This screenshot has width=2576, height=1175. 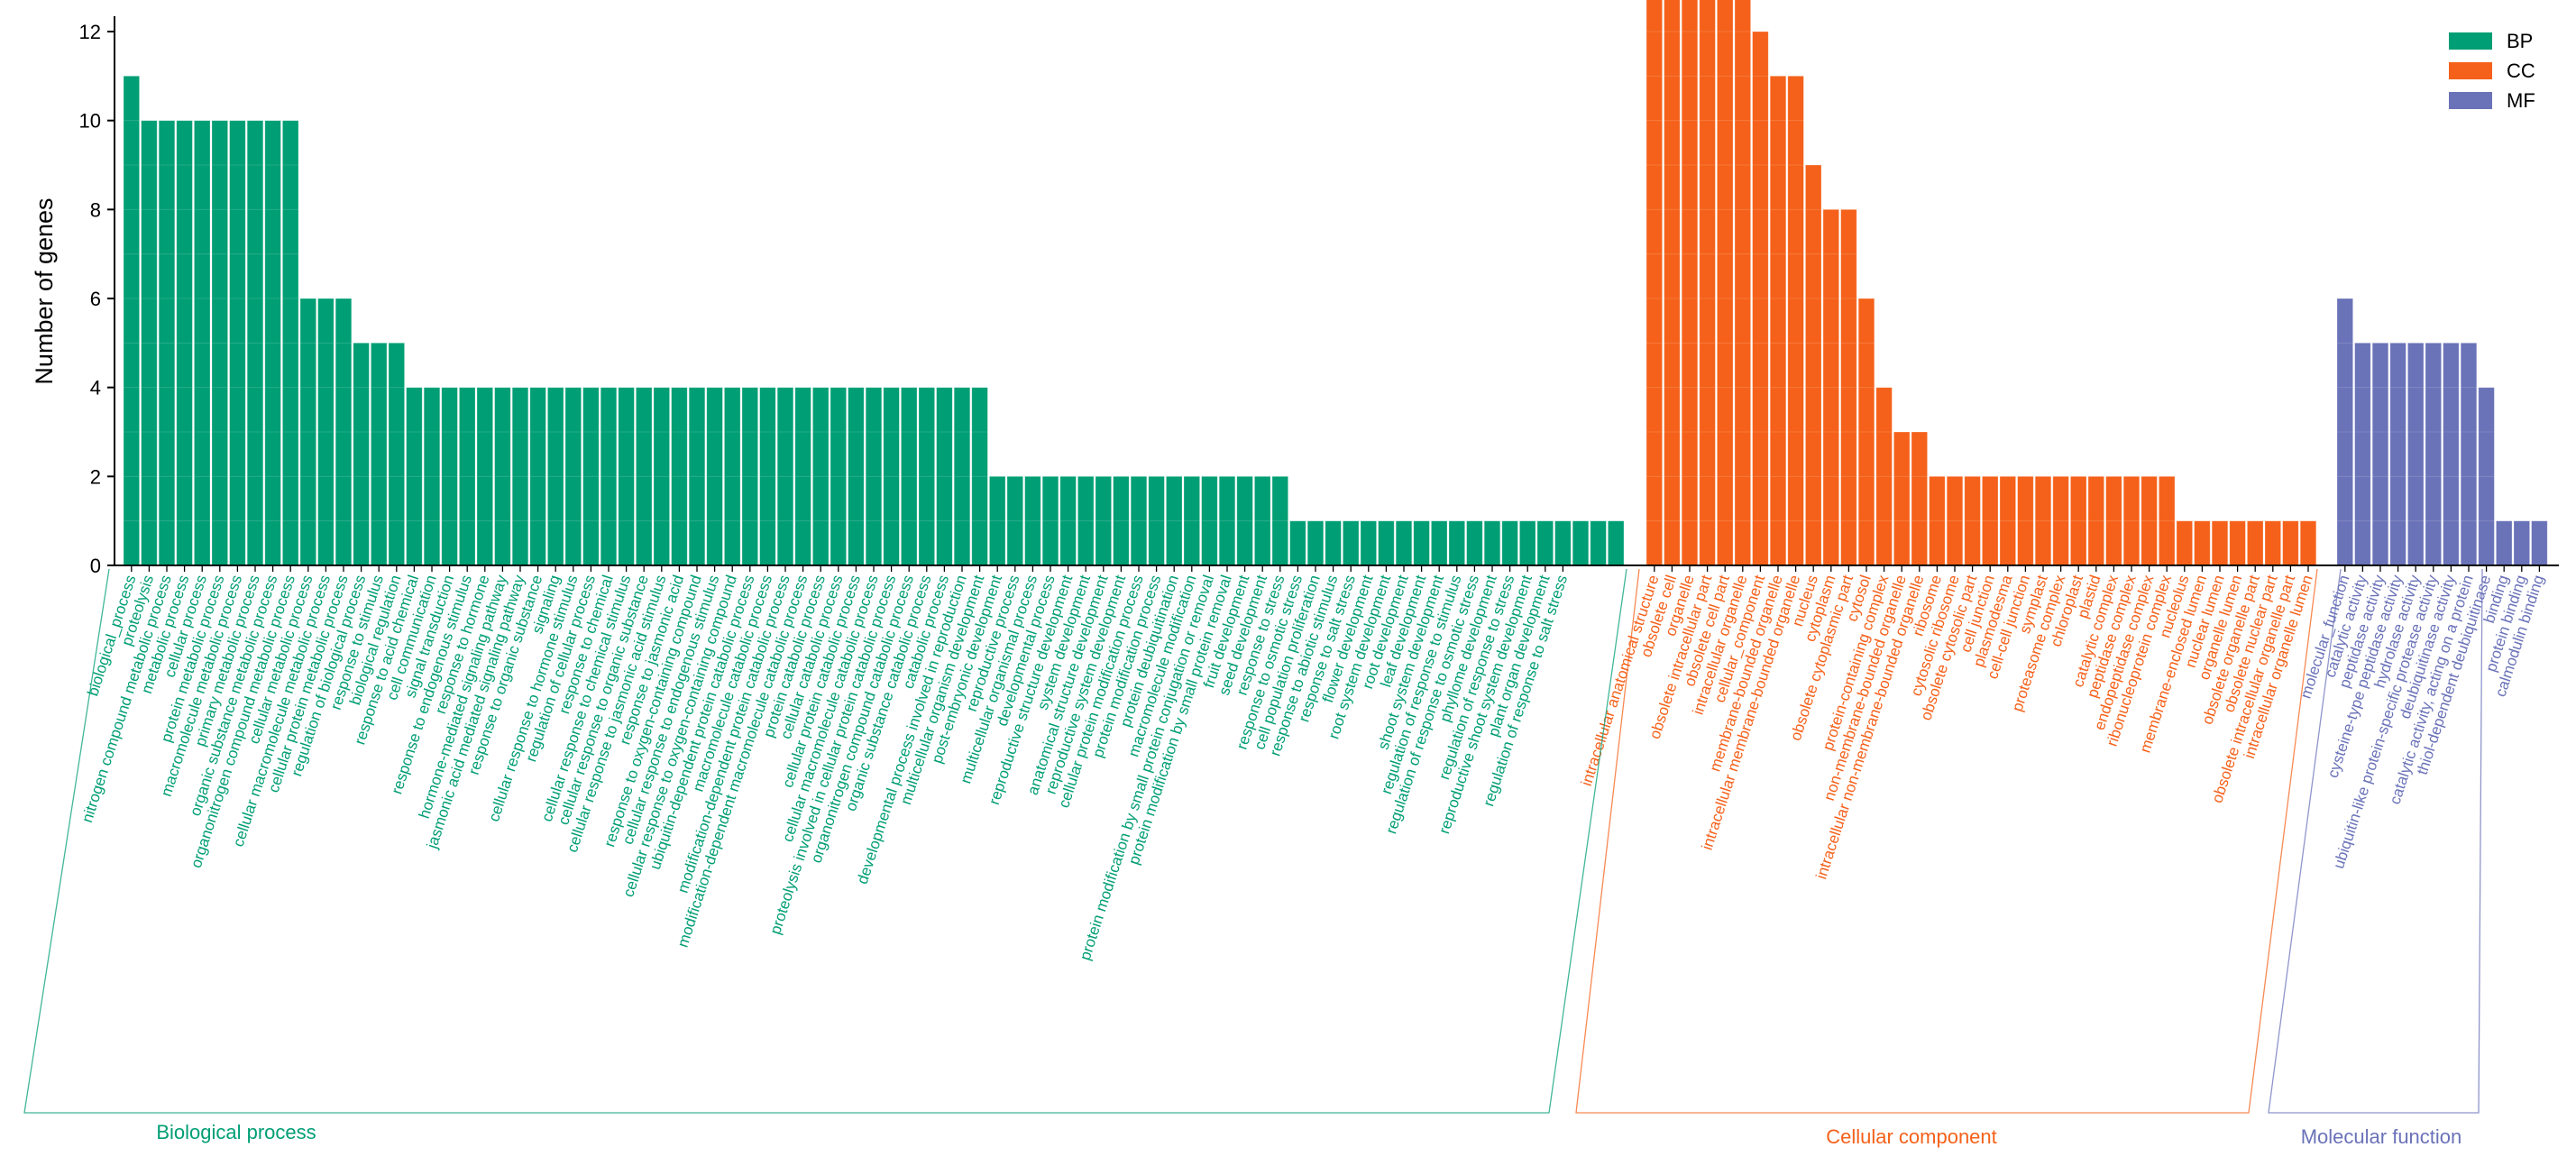 What do you see at coordinates (1946, 841) in the screenshot?
I see `group-bracket-cc` at bounding box center [1946, 841].